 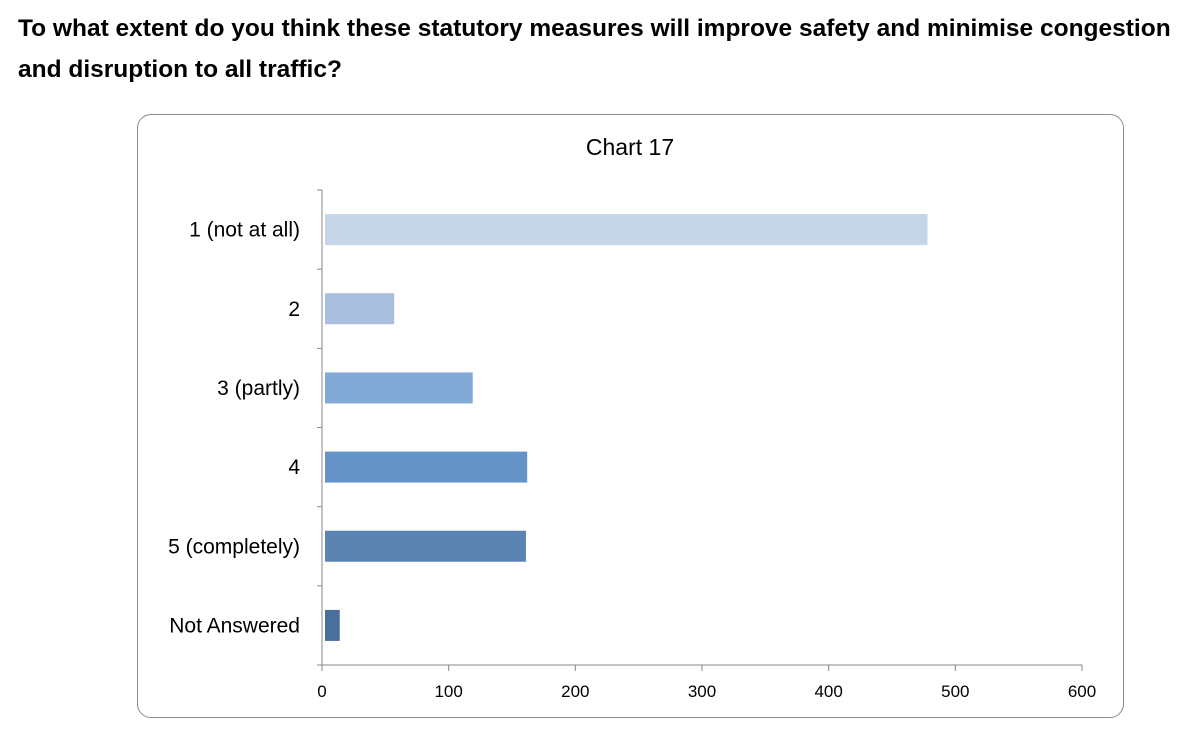 I want to click on category-label: 3 (partly), so click(x=258, y=388).